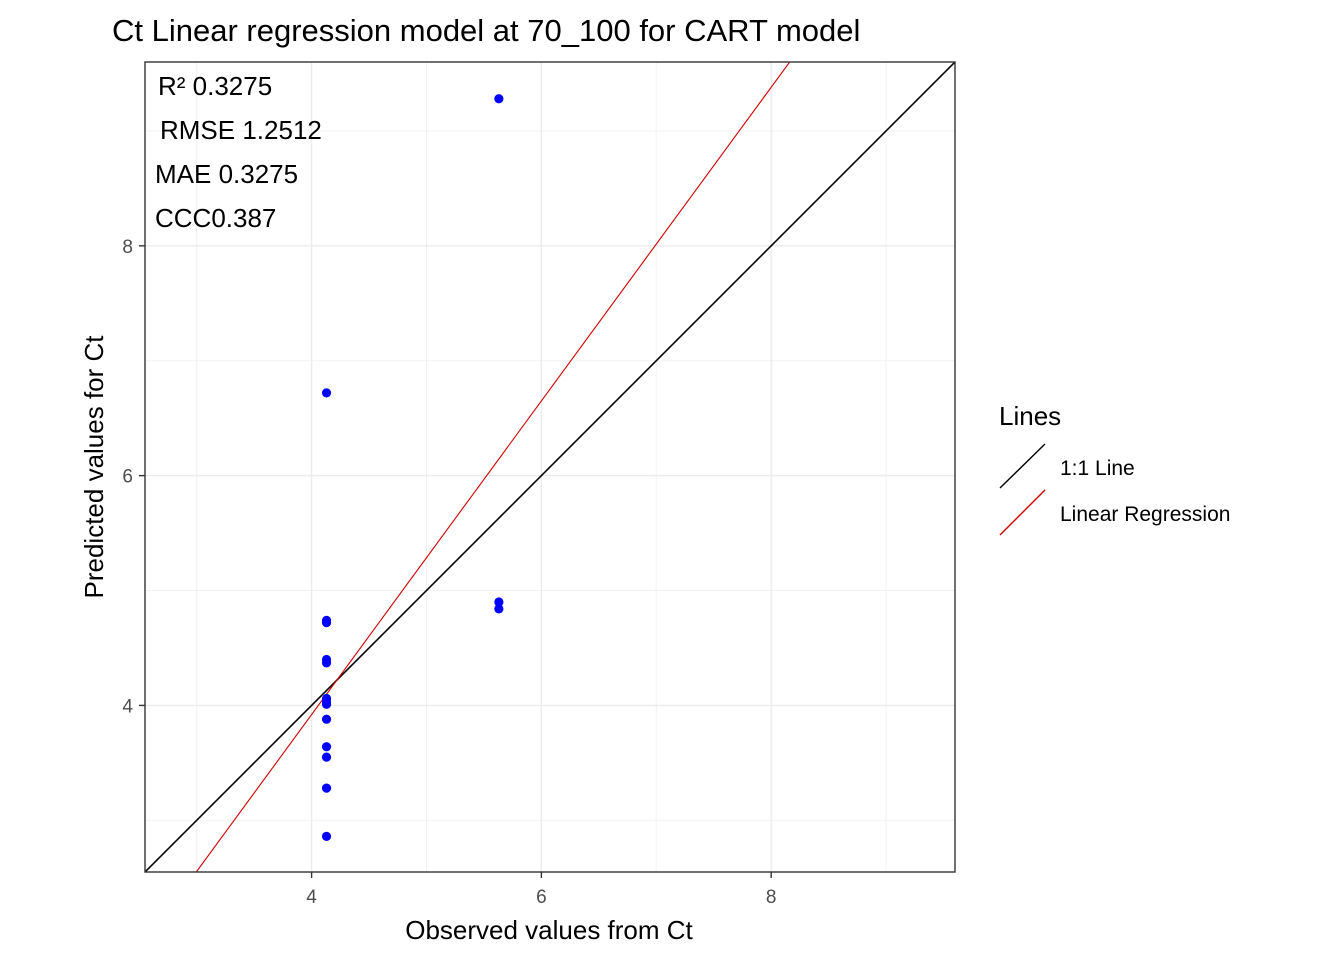 The image size is (1344, 960). What do you see at coordinates (771, 897) in the screenshot?
I see `x-tick-label: 8` at bounding box center [771, 897].